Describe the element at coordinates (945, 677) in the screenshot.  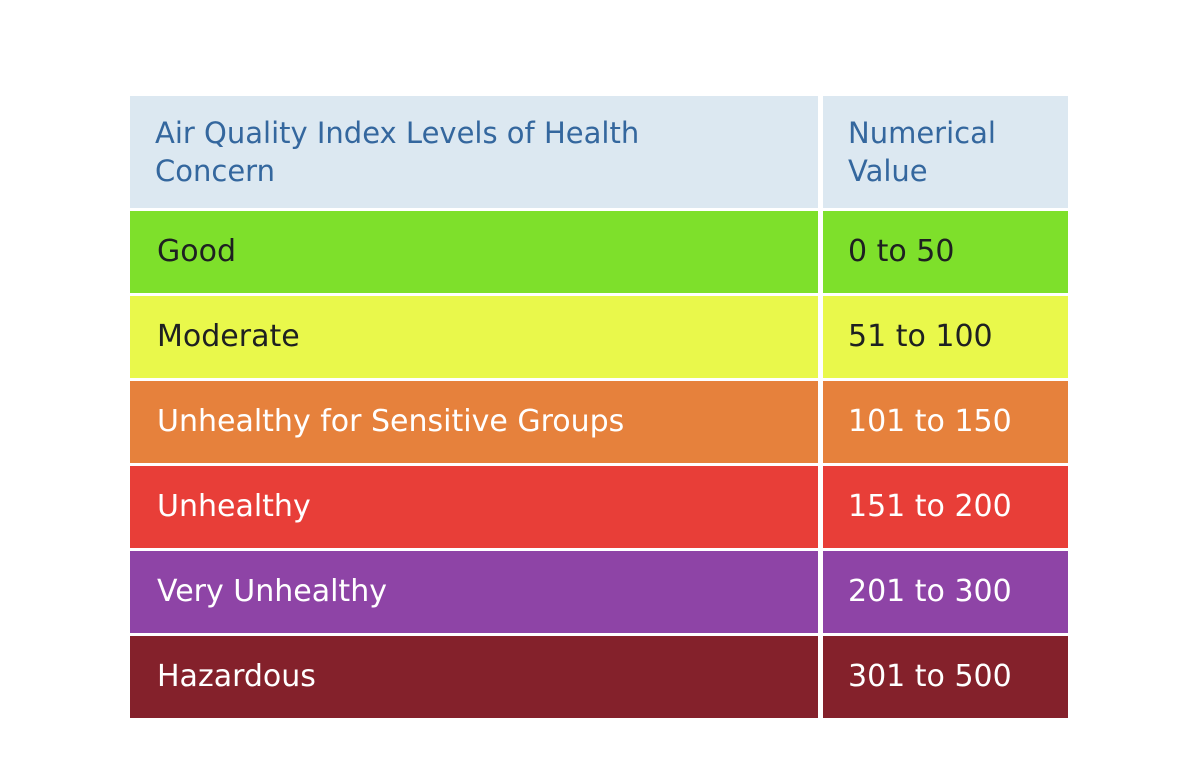
I see `aqi-row-range: 301 to 500` at that location.